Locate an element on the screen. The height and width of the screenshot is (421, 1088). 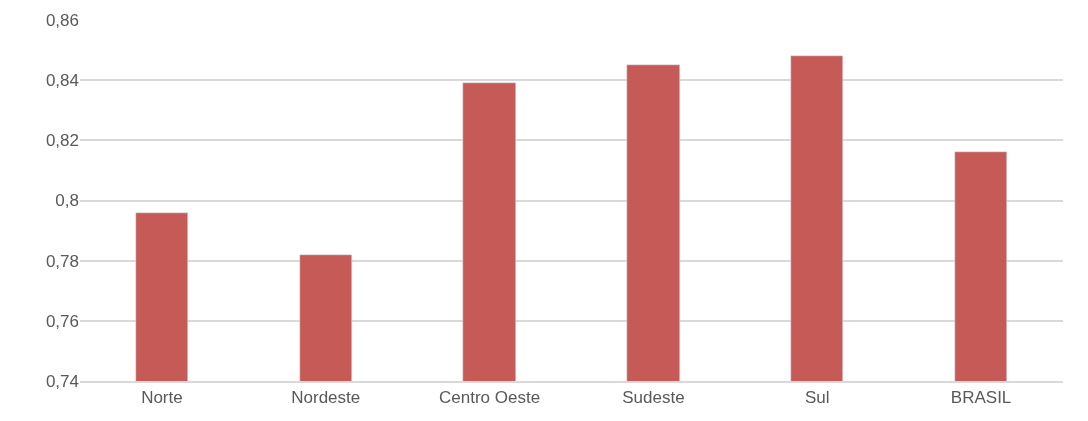
y-tick-label: 0,86 is located at coordinates (62, 20).